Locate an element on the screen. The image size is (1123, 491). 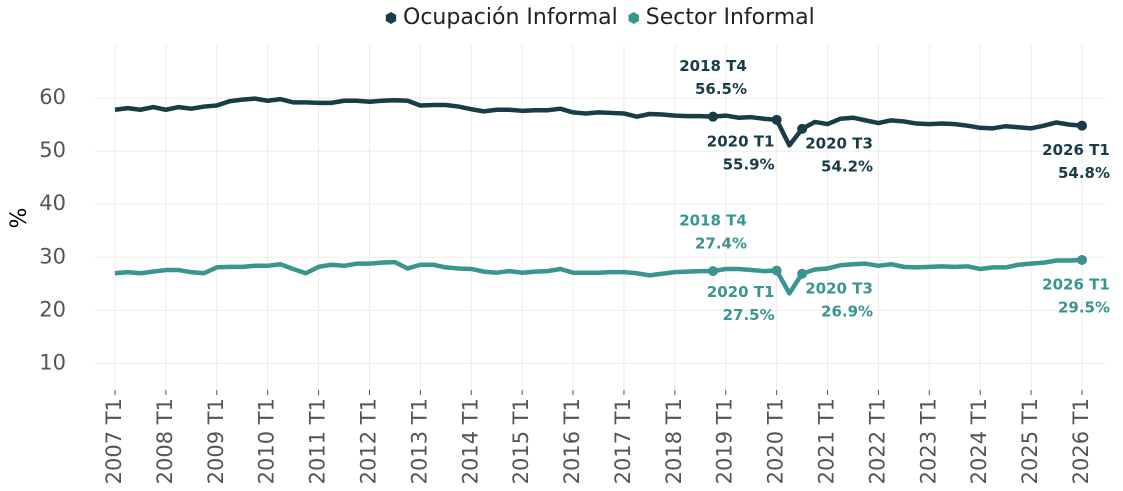
y-tick-label: 50 is located at coordinates (52, 150).